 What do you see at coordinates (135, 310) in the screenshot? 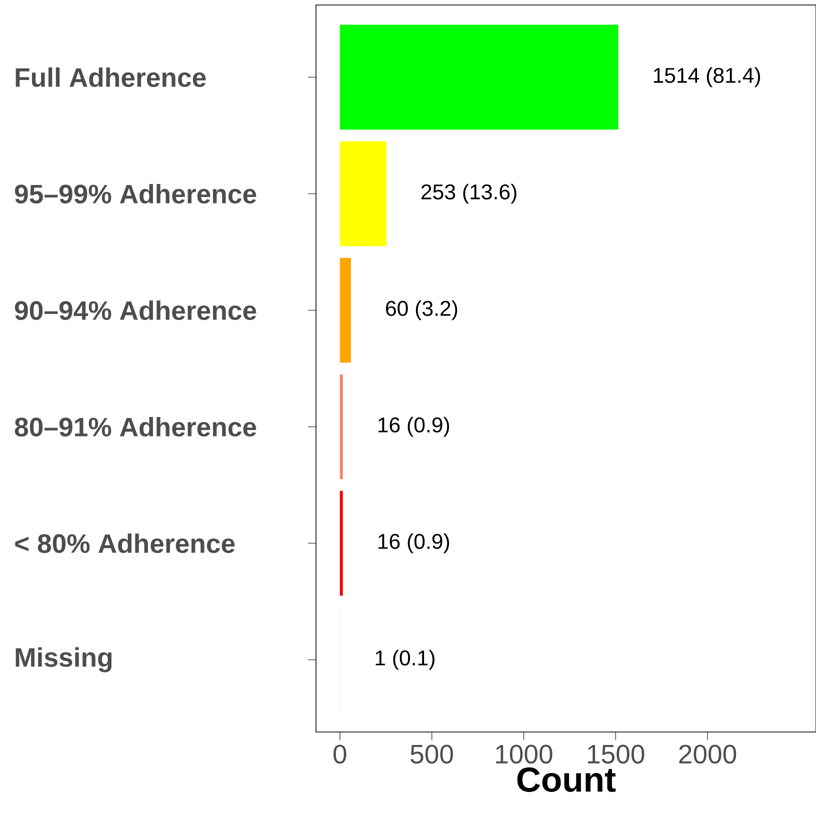
I see `y-tick-label: 90–94% Adherence` at bounding box center [135, 310].